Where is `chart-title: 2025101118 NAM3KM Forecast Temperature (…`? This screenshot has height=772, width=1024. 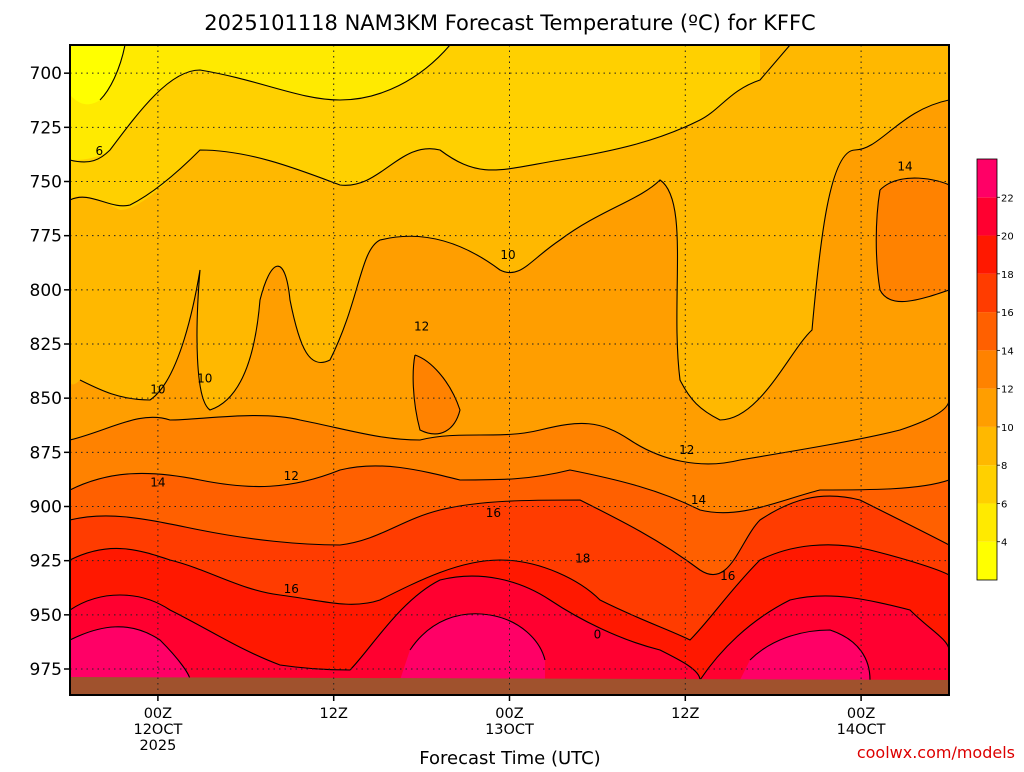 chart-title: 2025101118 NAM3KM Forecast Temperature (… is located at coordinates (509, 23).